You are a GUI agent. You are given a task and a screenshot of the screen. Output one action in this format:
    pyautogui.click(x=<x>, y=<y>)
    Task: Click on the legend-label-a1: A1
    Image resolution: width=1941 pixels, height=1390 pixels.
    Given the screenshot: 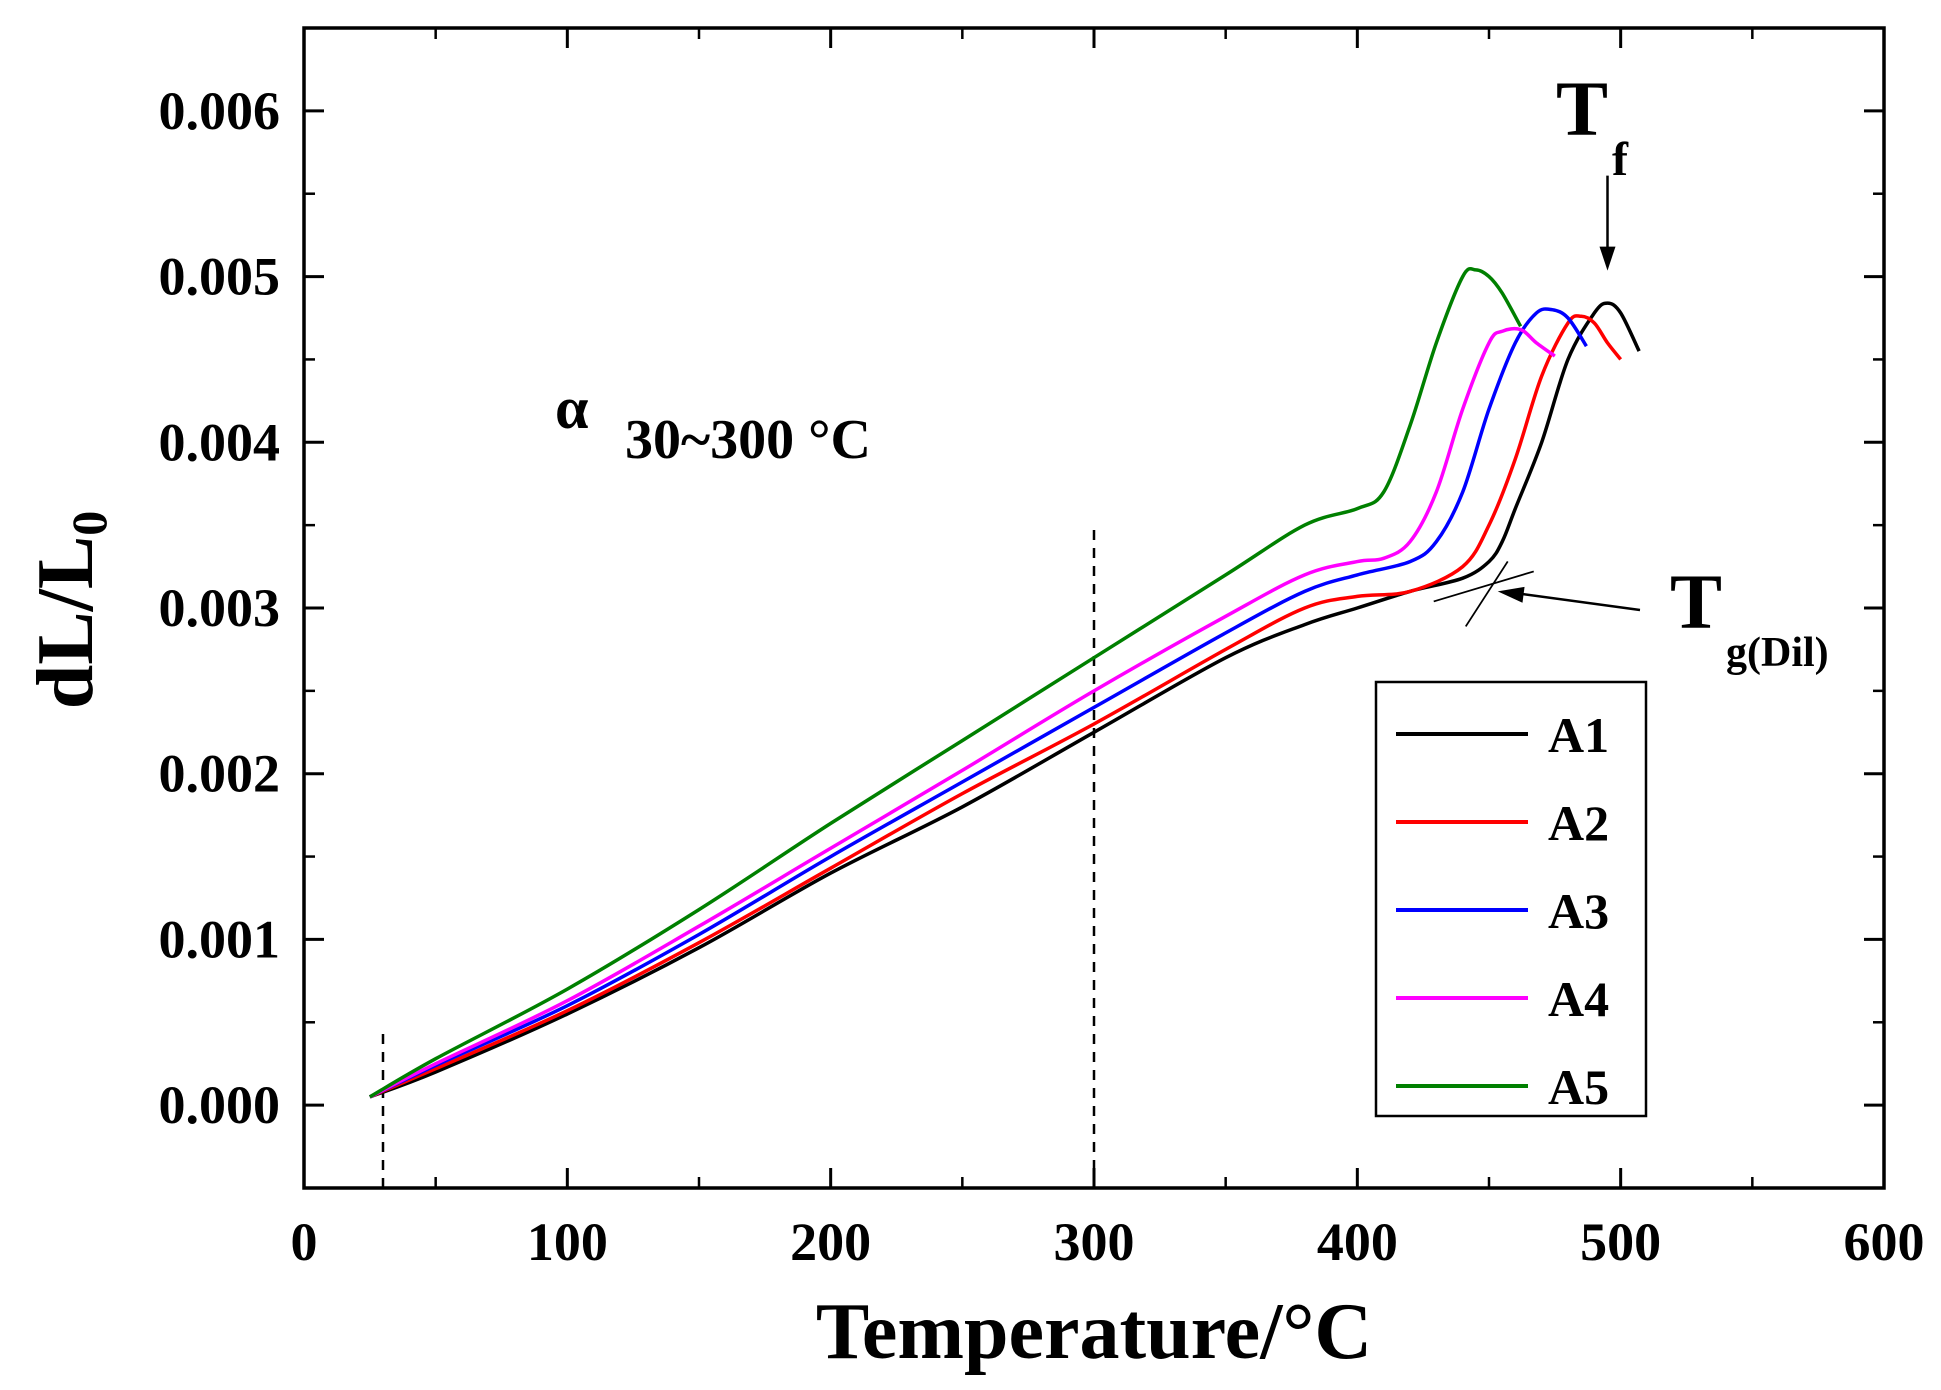 What is the action you would take?
    pyautogui.click(x=1578, y=735)
    